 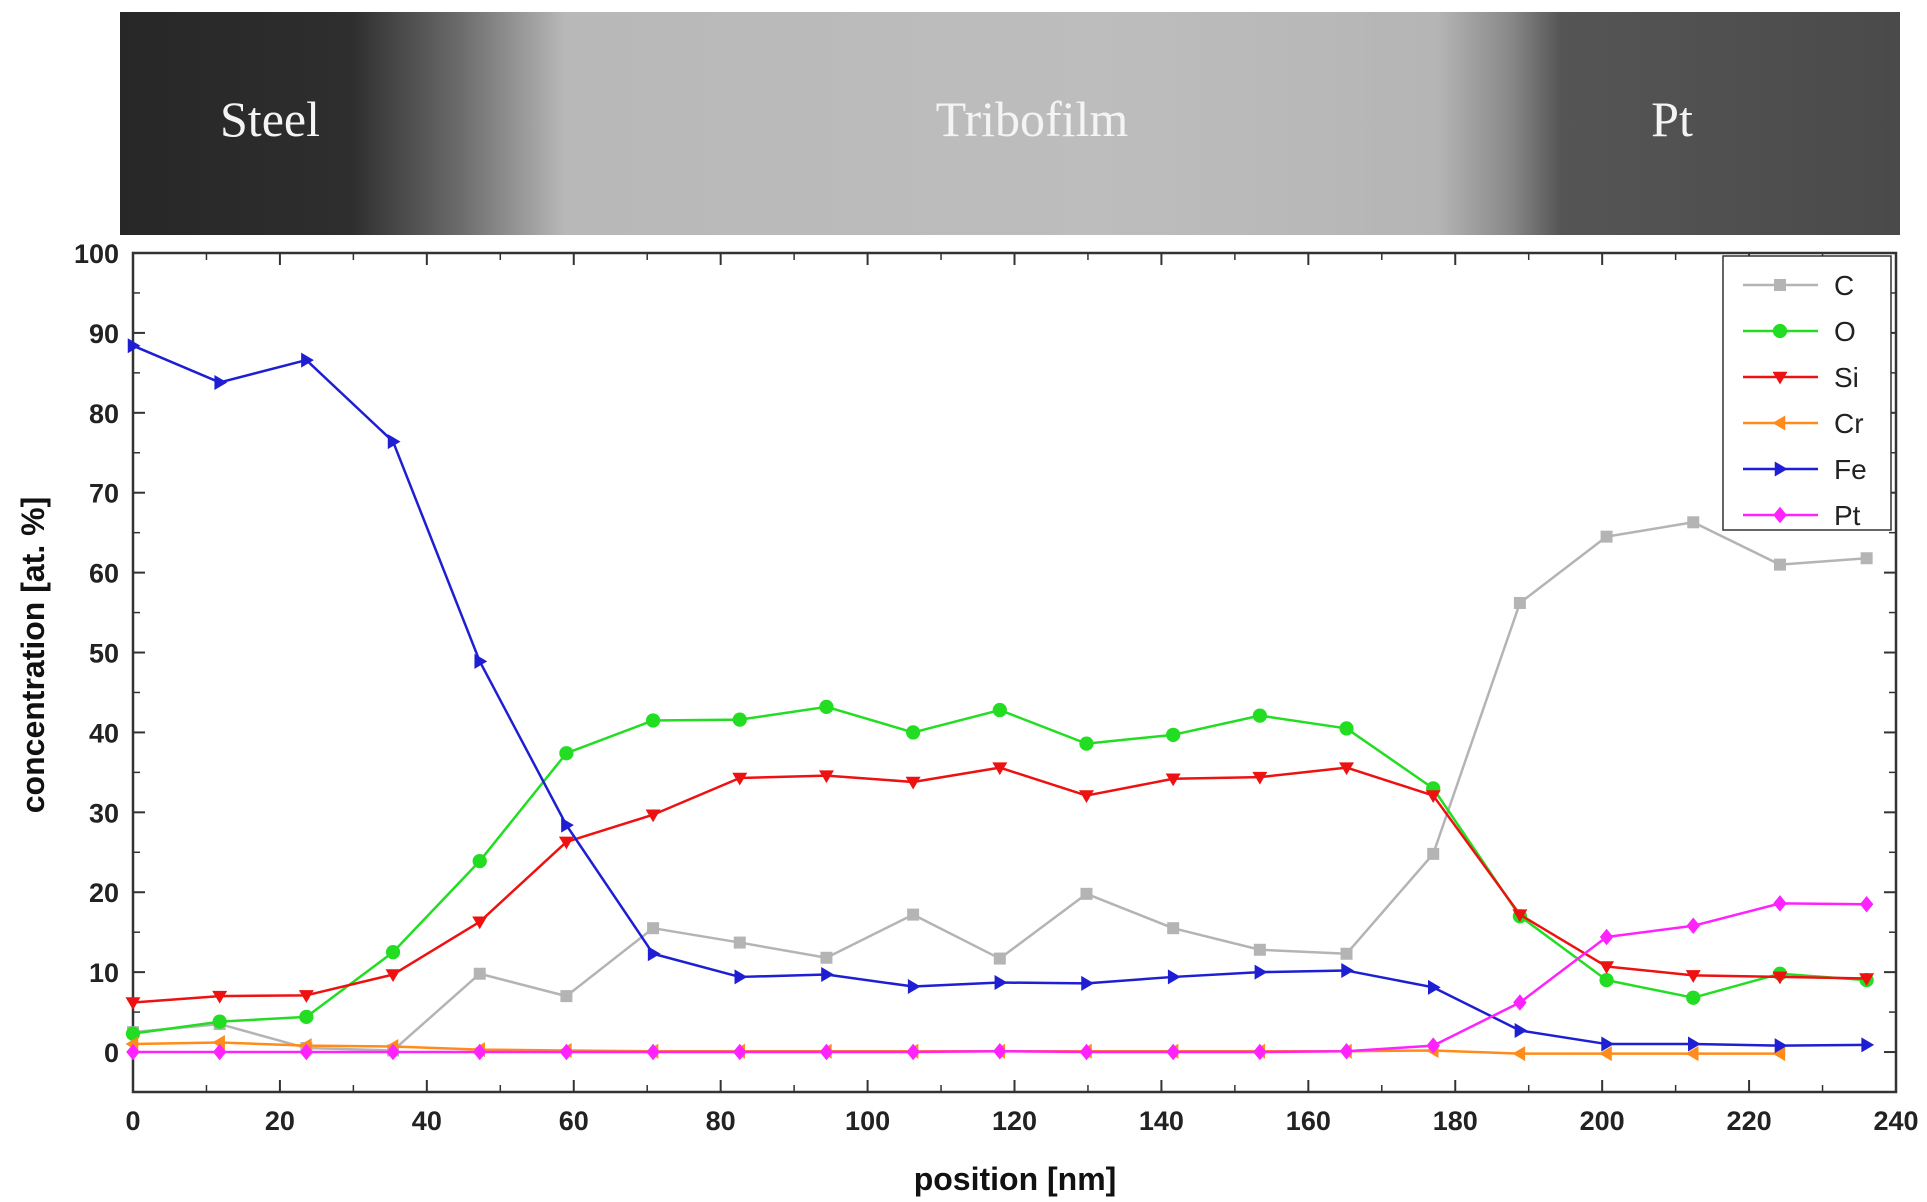 What do you see at coordinates (1801, 377) in the screenshot?
I see `legend-item-si: Si` at bounding box center [1801, 377].